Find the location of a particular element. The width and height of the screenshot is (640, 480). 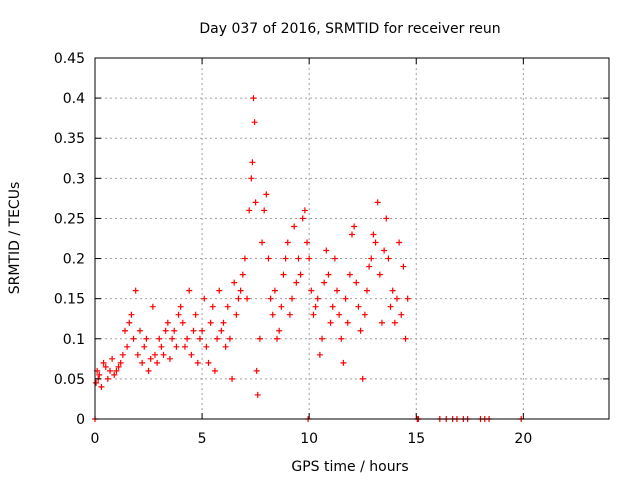

y-tick-label: 0.25 is located at coordinates (69, 219).